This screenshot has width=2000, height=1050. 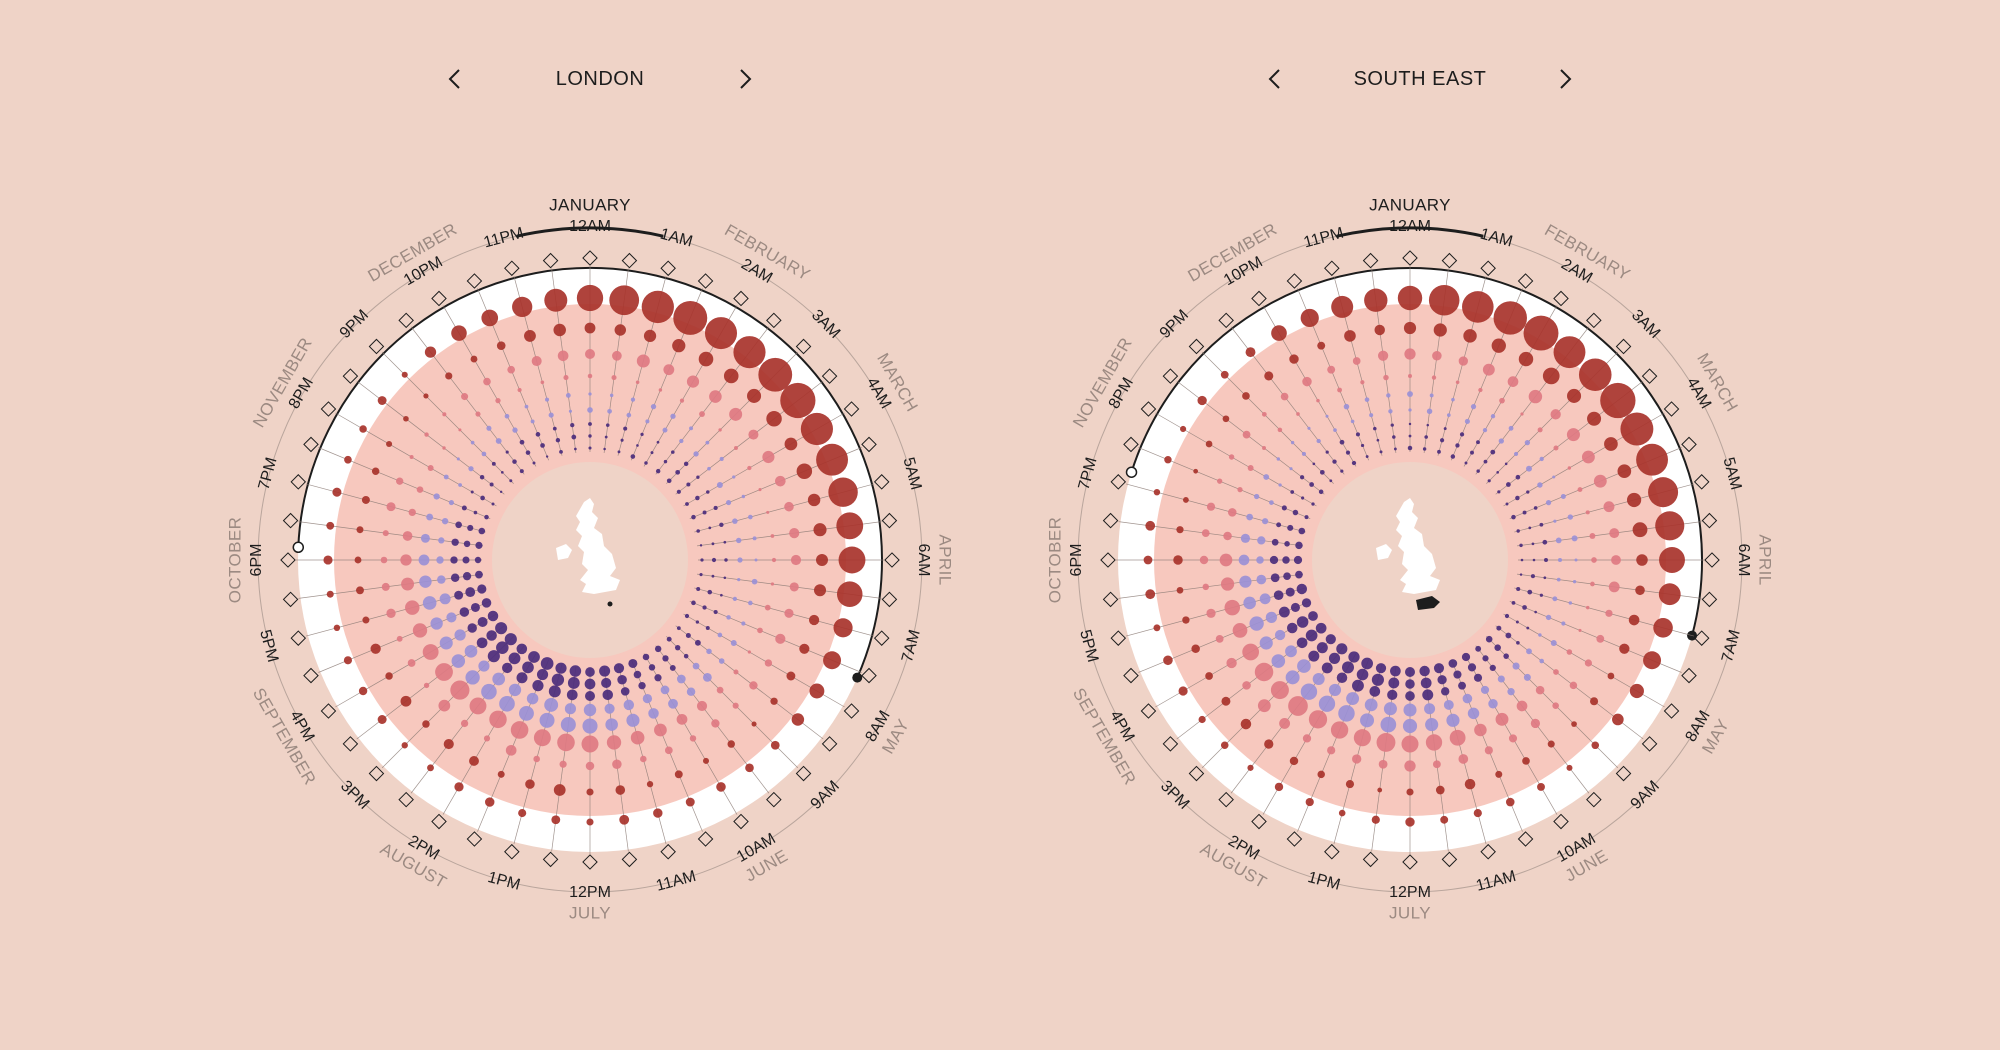 What do you see at coordinates (504, 881) in the screenshot?
I see `hour-label: 1PM` at bounding box center [504, 881].